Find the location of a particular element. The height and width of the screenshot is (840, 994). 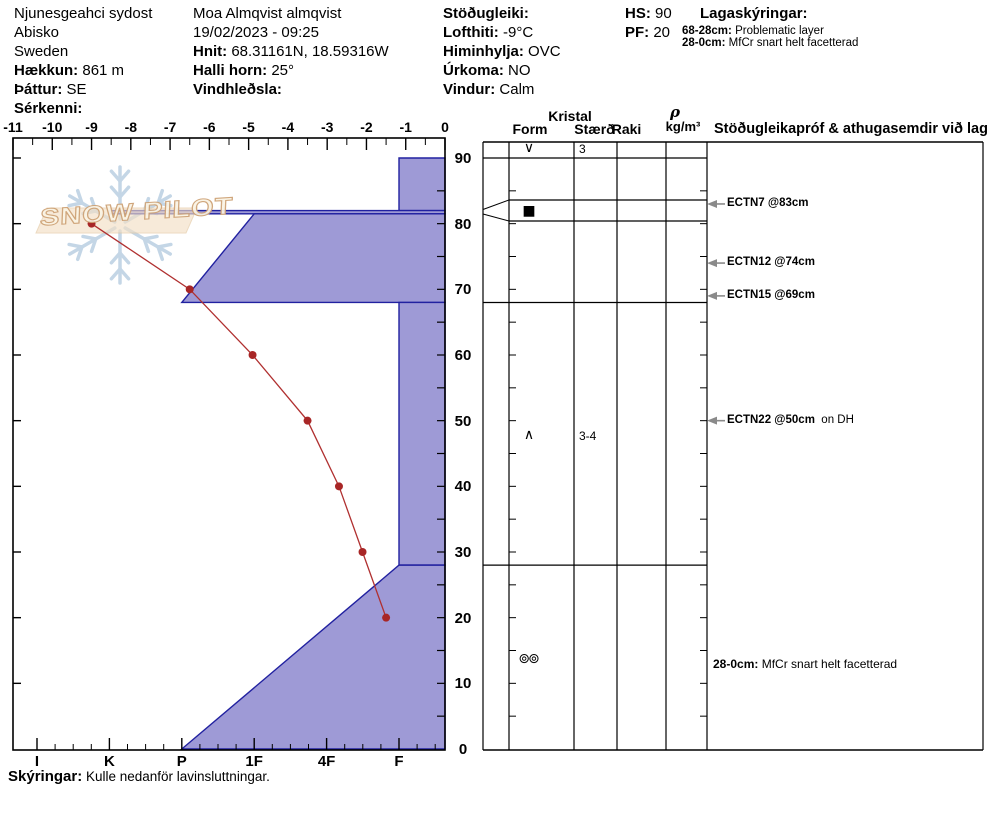

header-conditions-line: Stöðugleiki: is located at coordinates (486, 13).